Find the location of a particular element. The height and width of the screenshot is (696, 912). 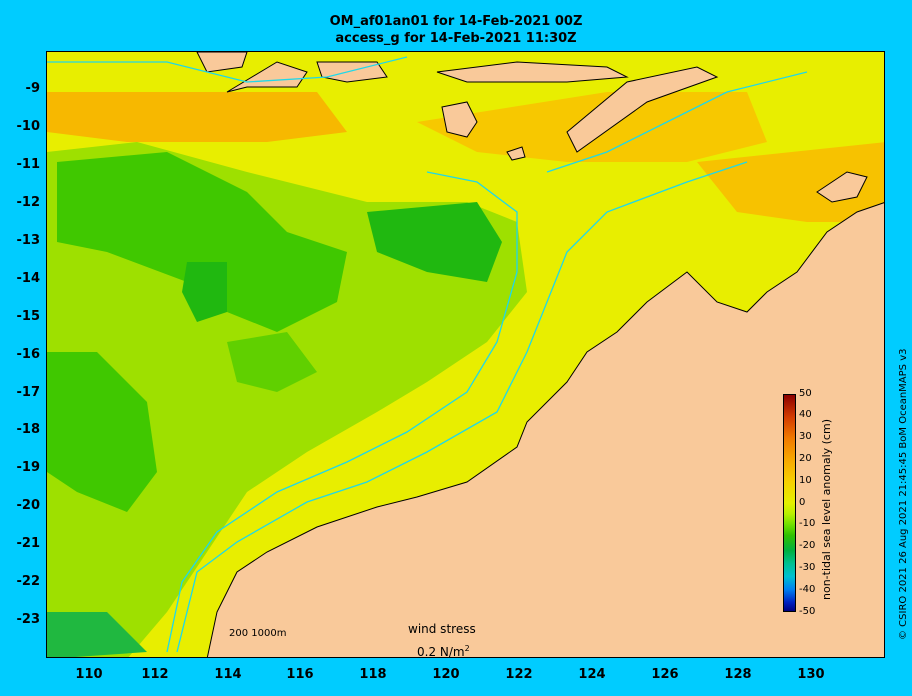

colorbar-title: non-tidal sea level anomaly (cm) is located at coordinates (826, 509).